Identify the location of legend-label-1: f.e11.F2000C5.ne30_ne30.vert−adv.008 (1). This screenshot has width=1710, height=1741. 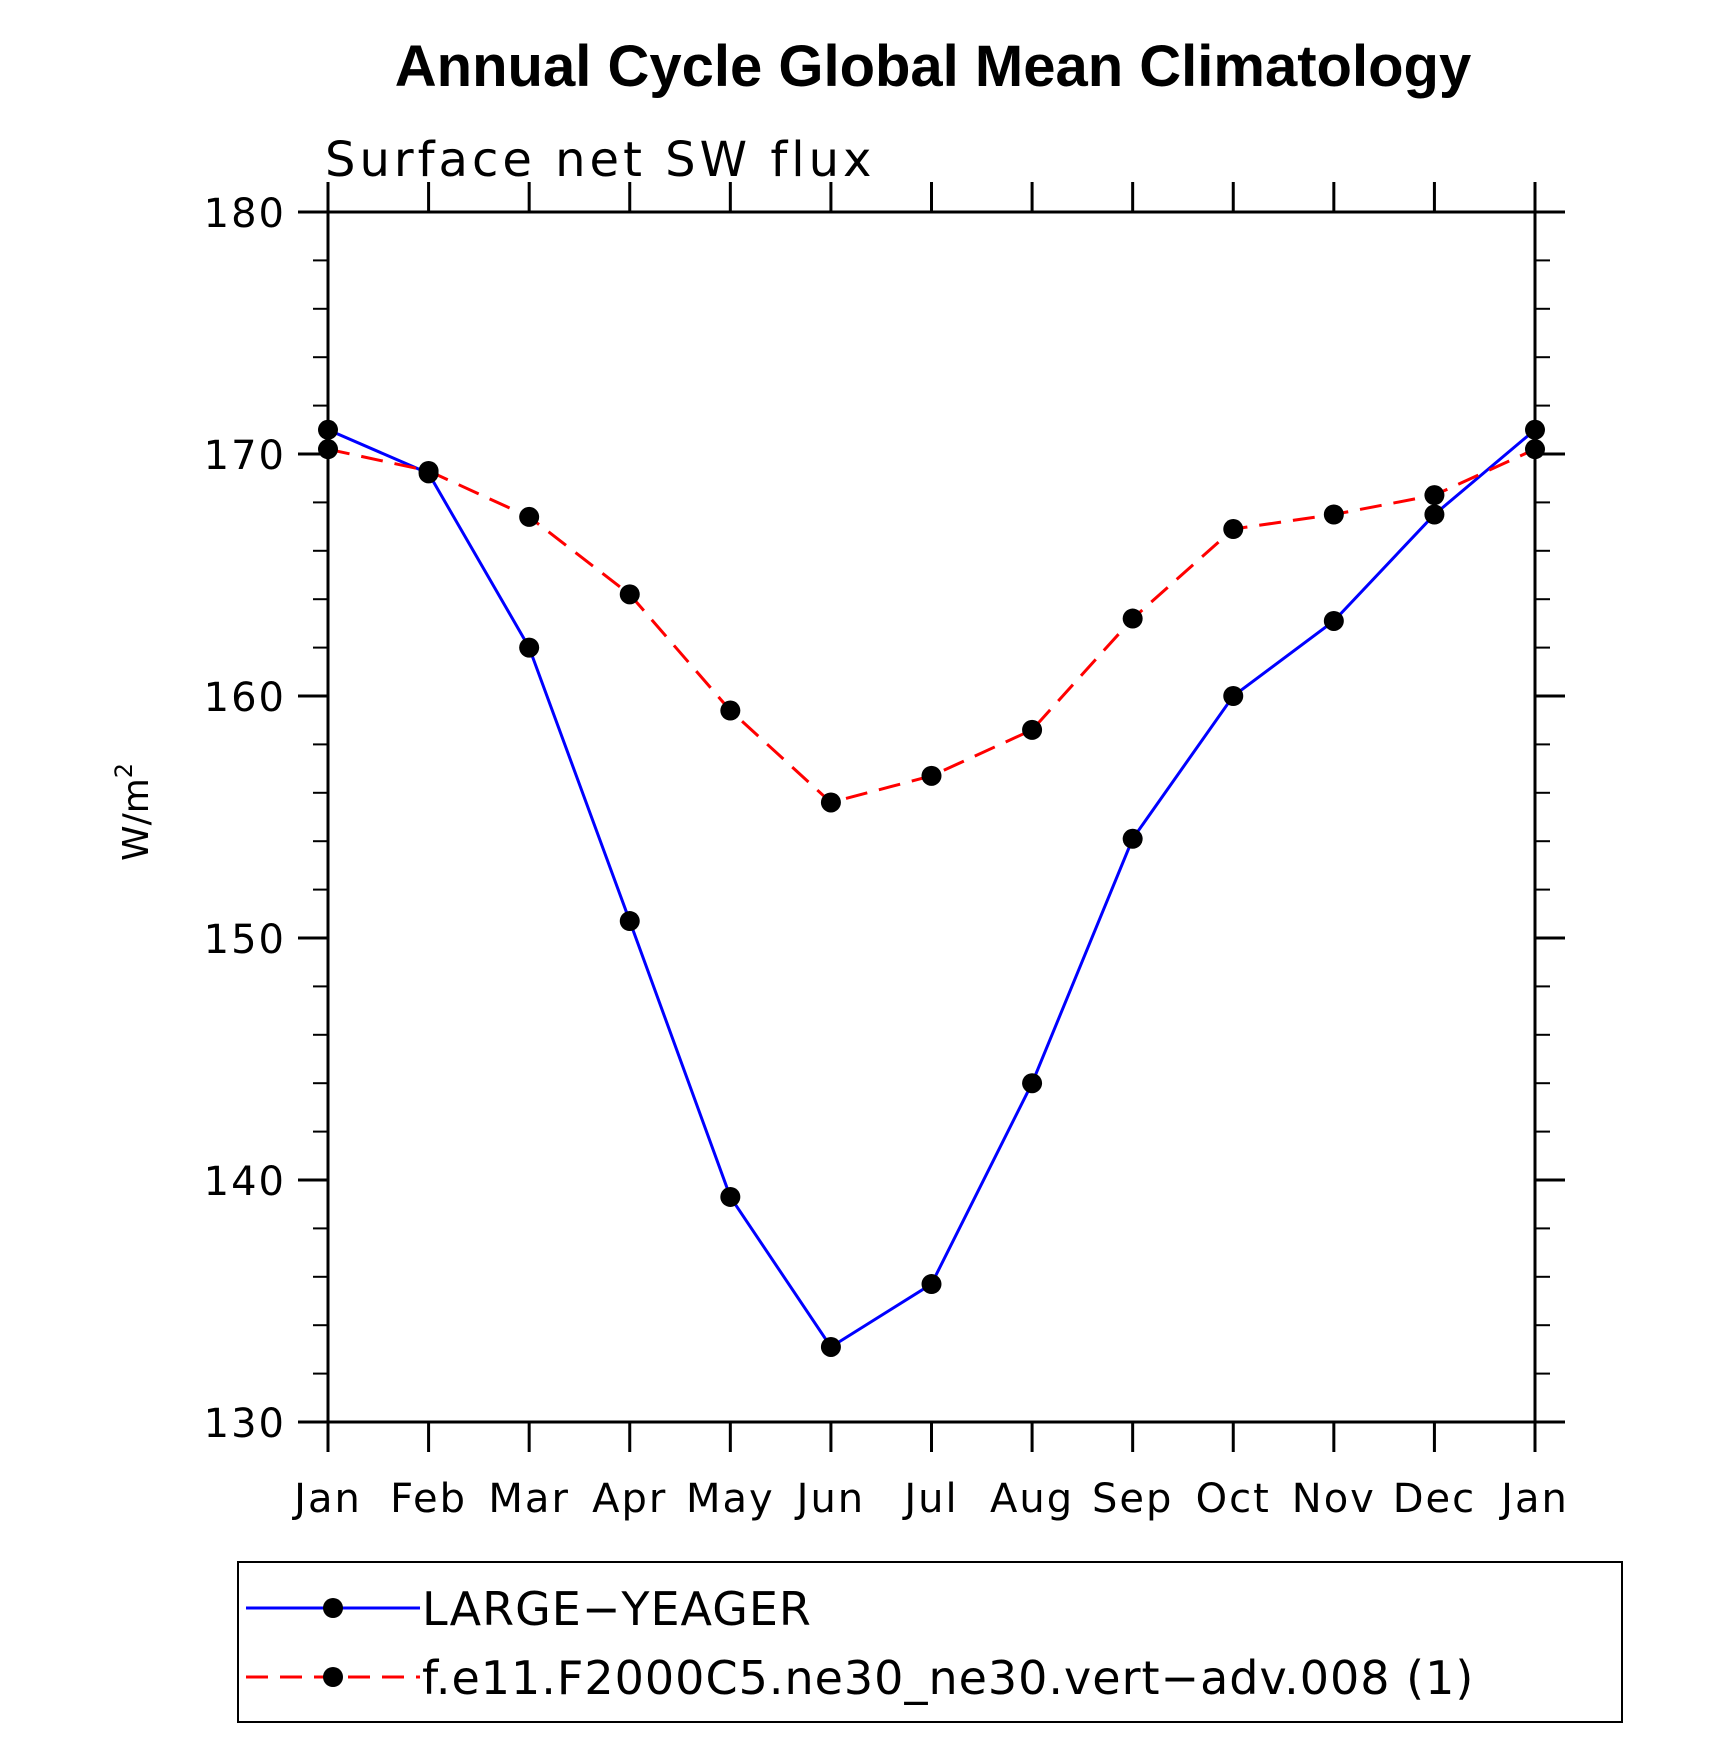
(948, 1678).